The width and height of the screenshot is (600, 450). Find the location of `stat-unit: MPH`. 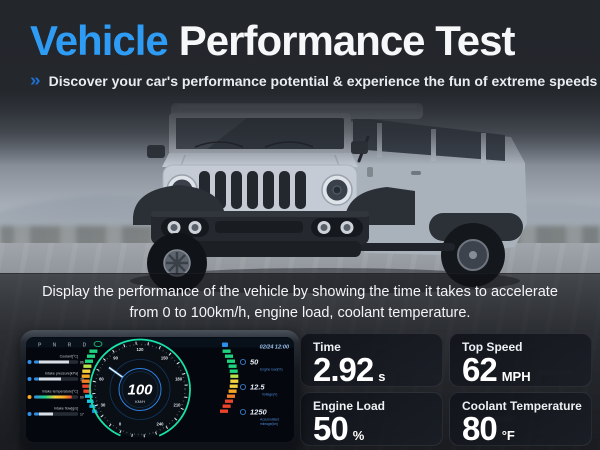

stat-unit: MPH is located at coordinates (516, 376).